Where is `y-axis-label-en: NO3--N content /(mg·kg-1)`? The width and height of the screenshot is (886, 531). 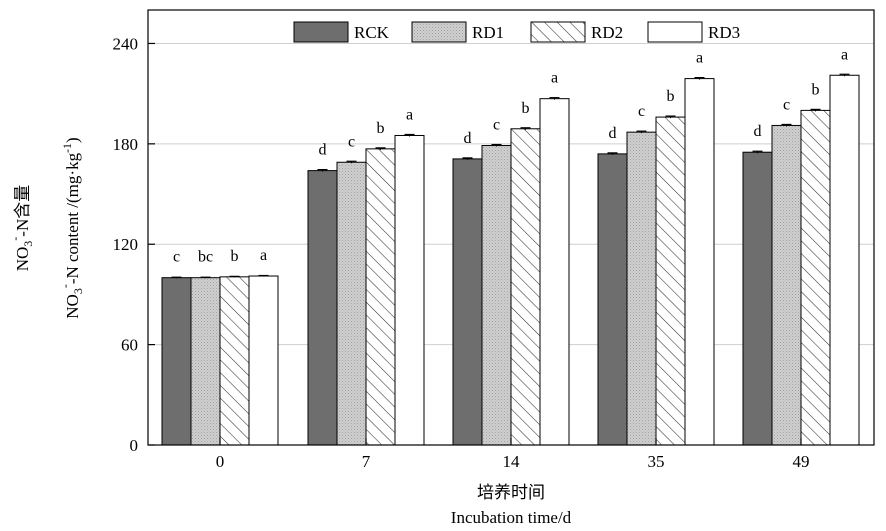 y-axis-label-en: NO3--N content /(mg·kg-1) is located at coordinates (71, 227).